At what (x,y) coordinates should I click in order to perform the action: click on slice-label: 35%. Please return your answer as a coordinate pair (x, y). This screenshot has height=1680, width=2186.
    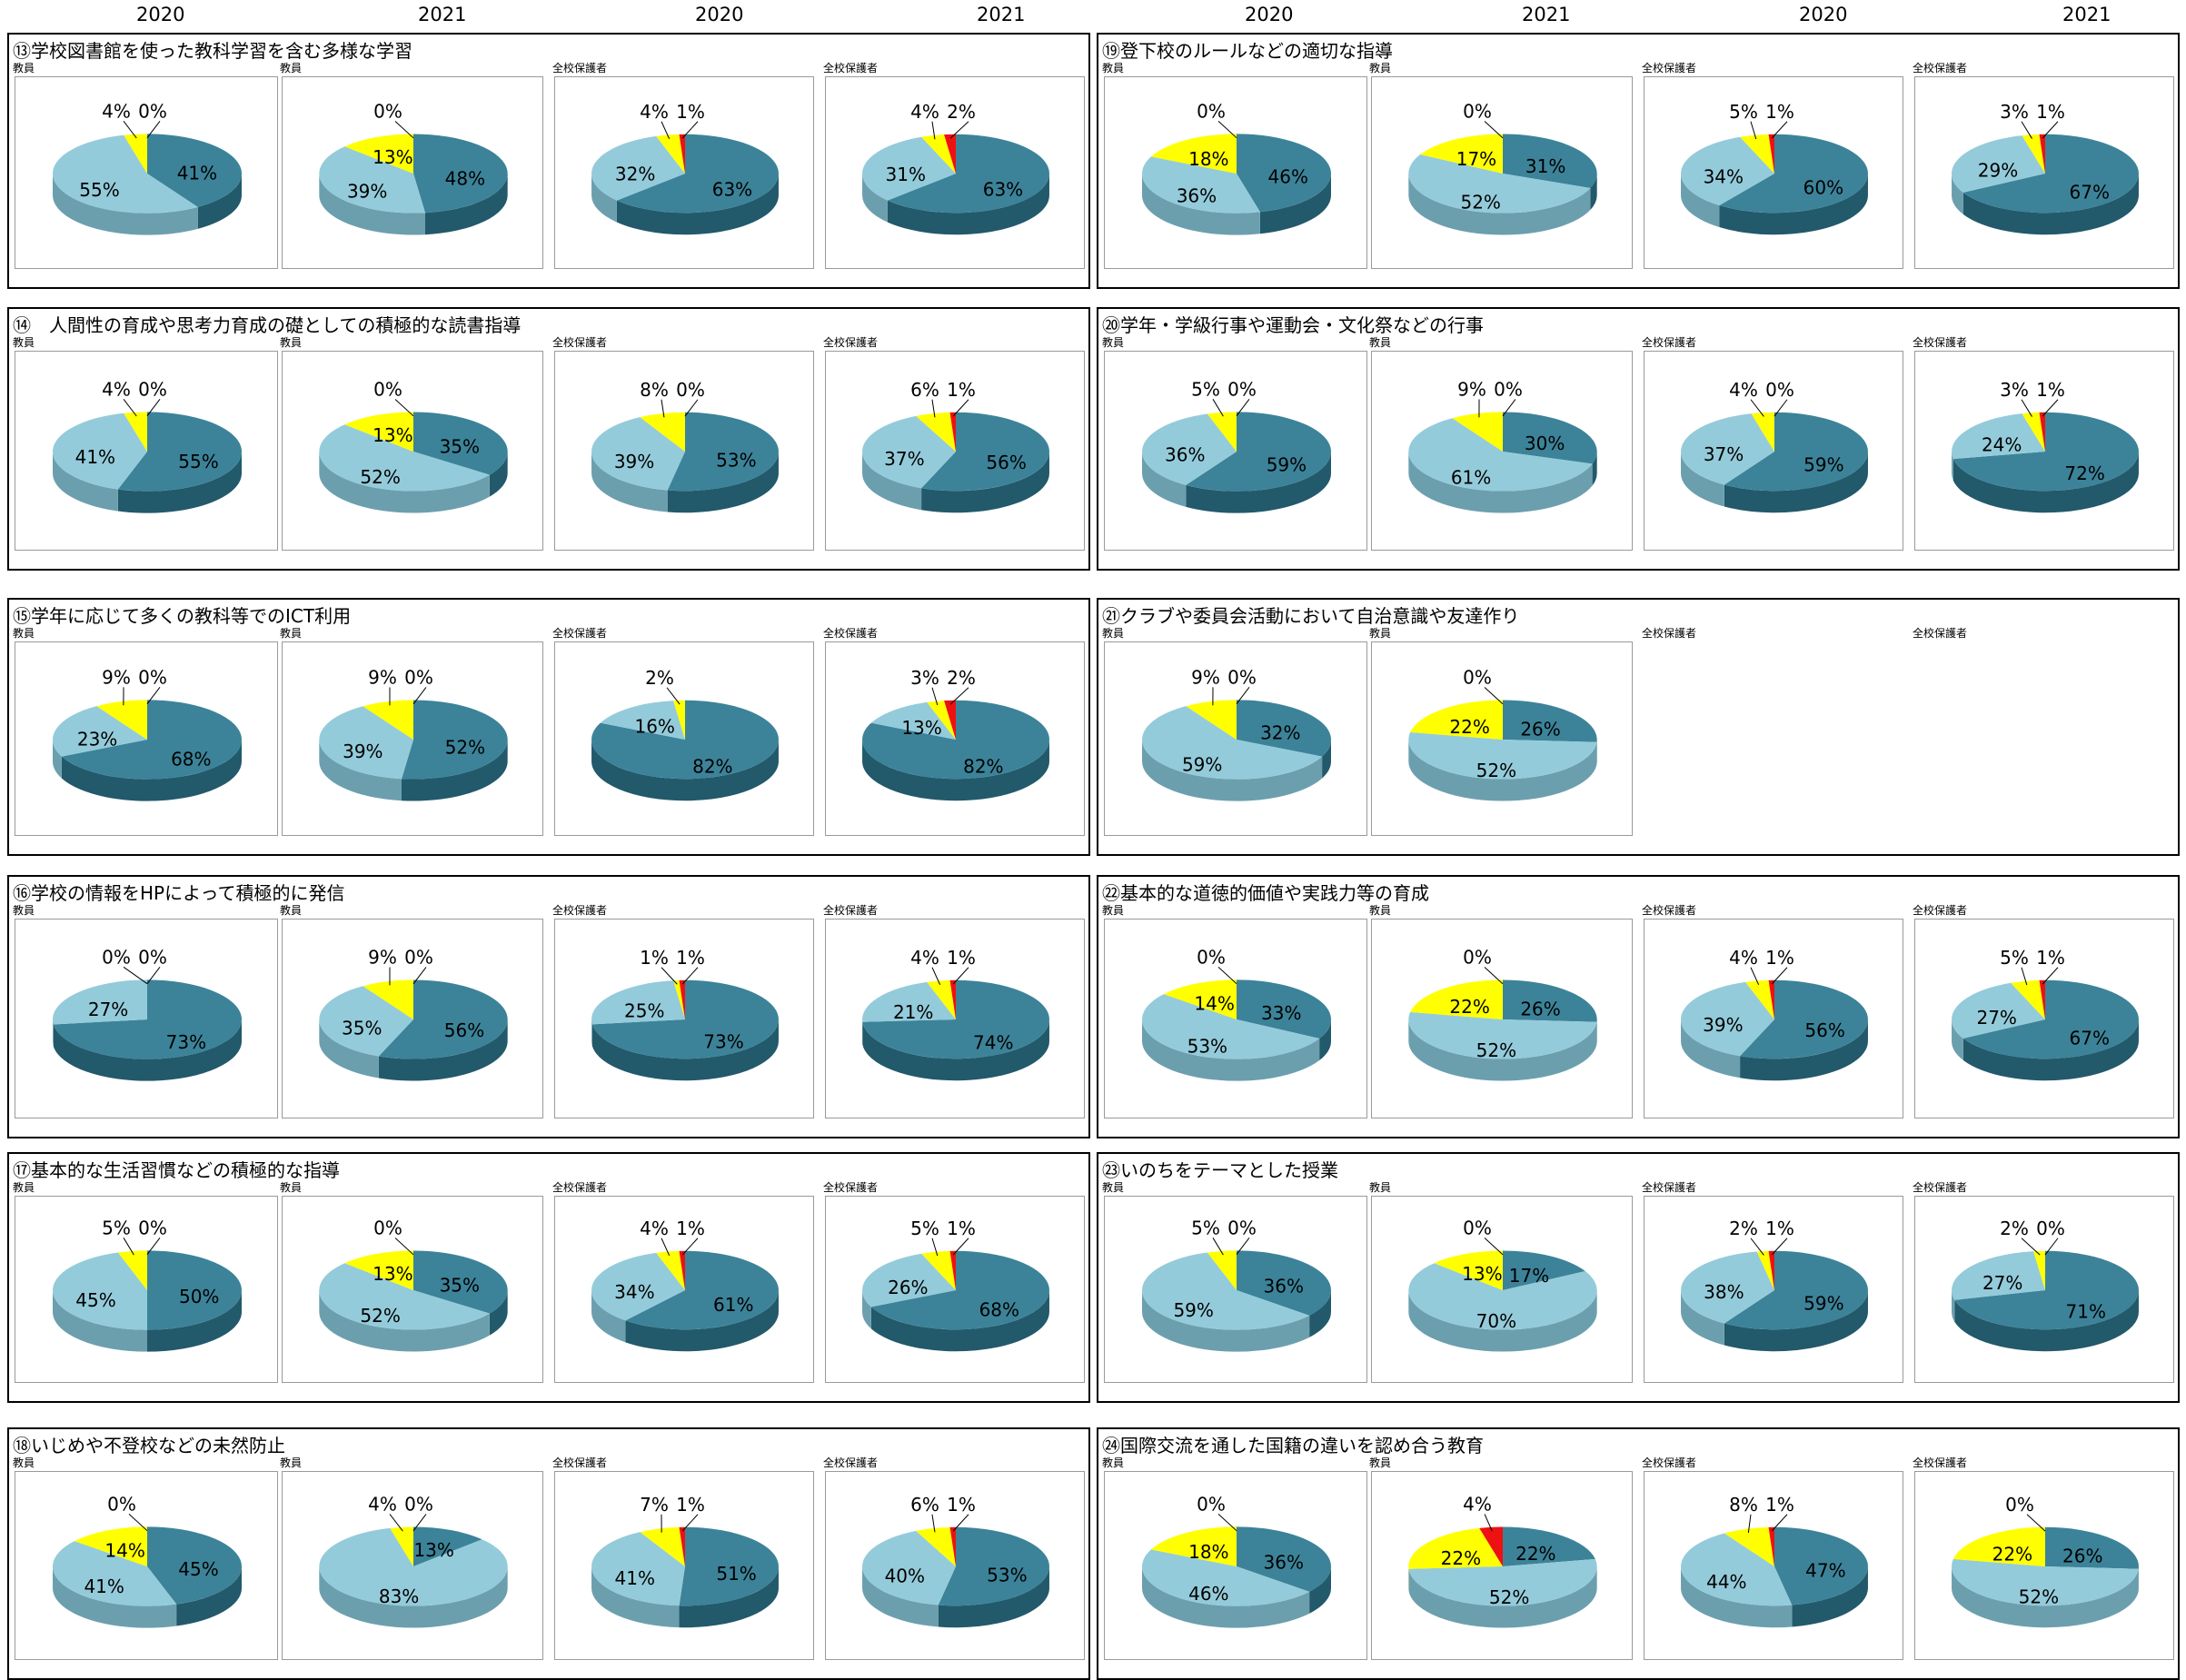
    Looking at the image, I should click on (460, 1286).